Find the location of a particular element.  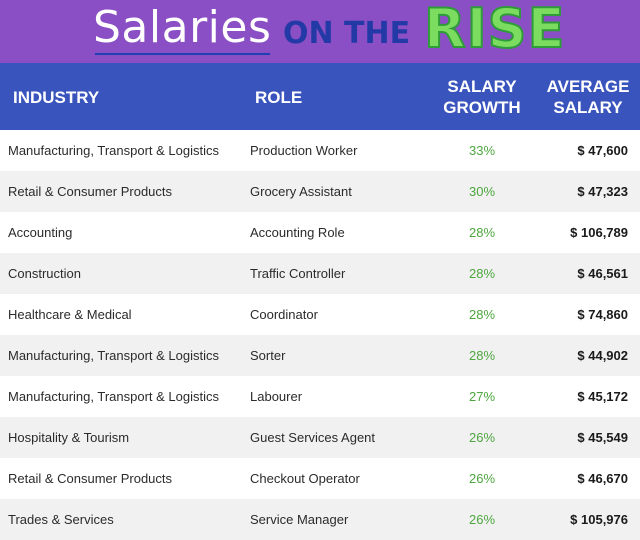

cell-average-salary: $ 45,172 is located at coordinates (602, 396).